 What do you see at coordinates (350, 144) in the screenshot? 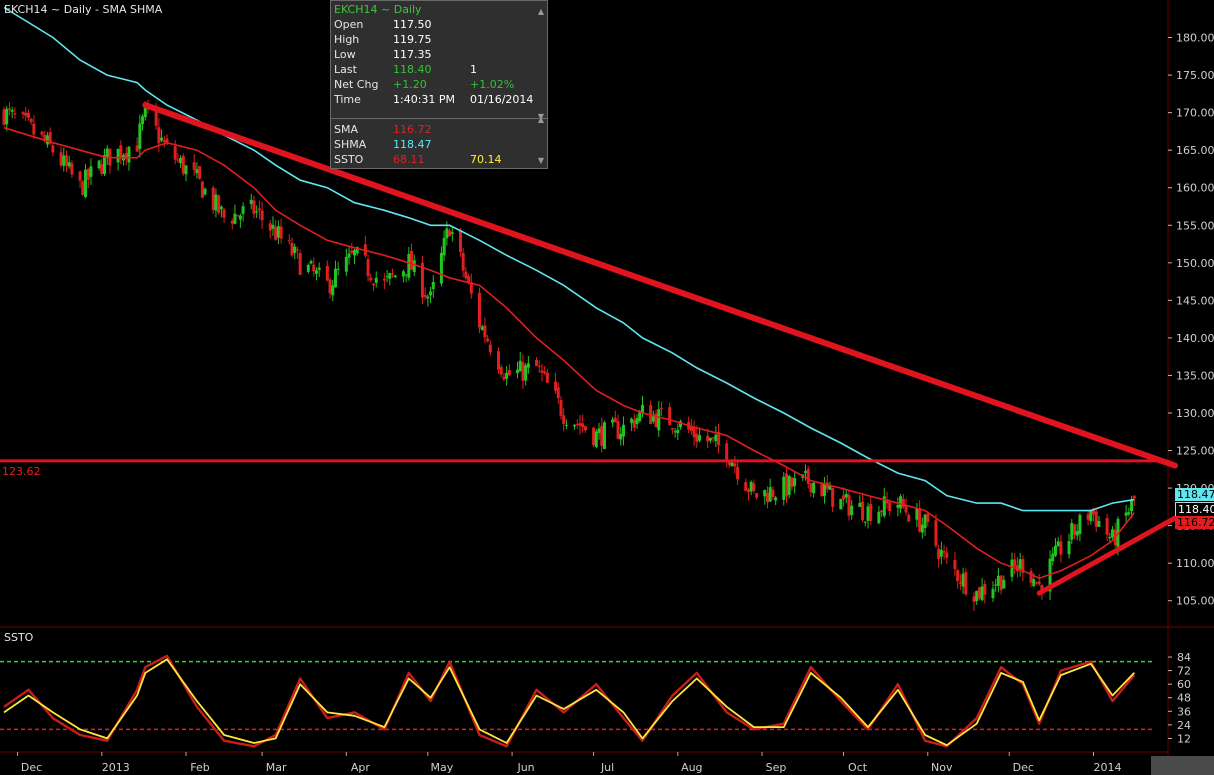
I see `shma-label: SHMA` at bounding box center [350, 144].